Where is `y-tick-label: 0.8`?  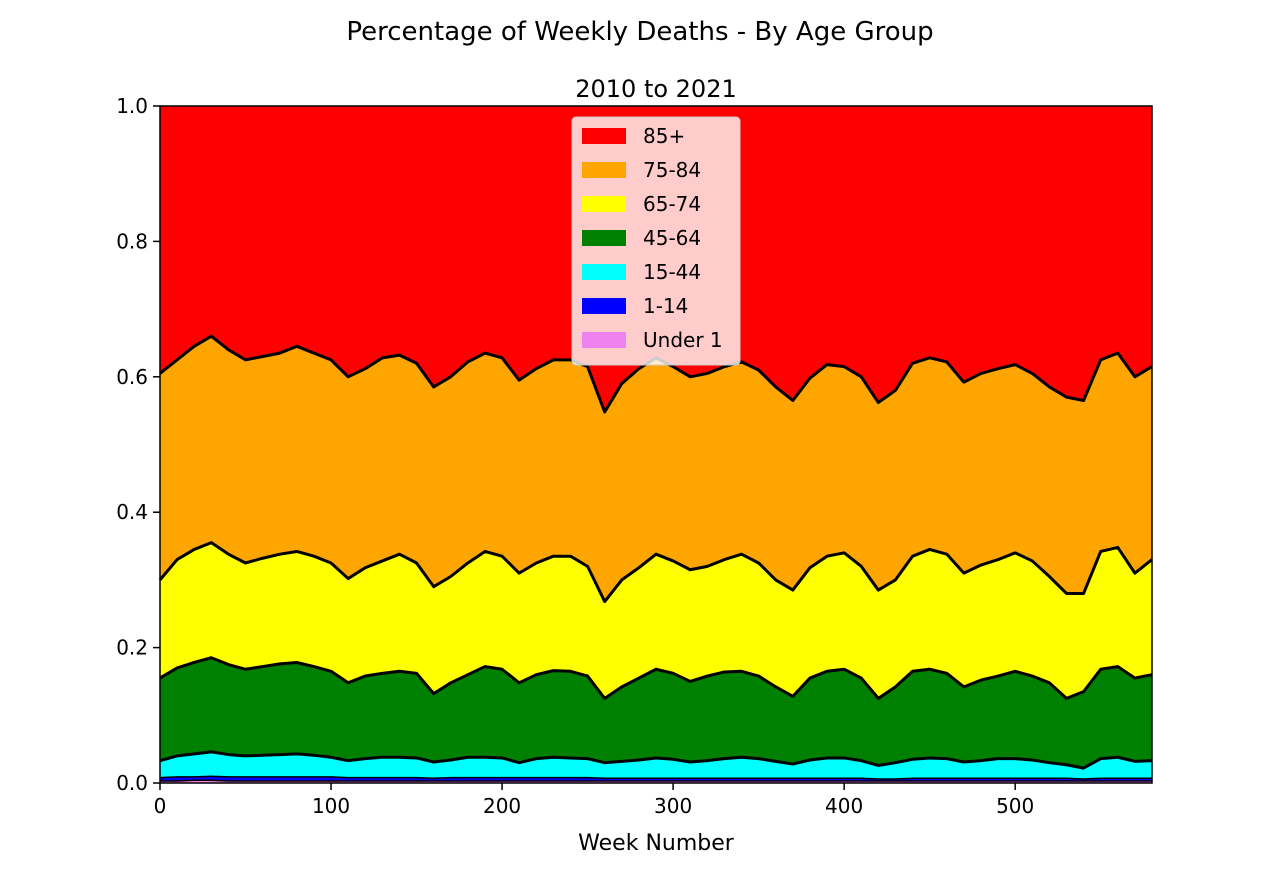
y-tick-label: 0.8 is located at coordinates (132, 241).